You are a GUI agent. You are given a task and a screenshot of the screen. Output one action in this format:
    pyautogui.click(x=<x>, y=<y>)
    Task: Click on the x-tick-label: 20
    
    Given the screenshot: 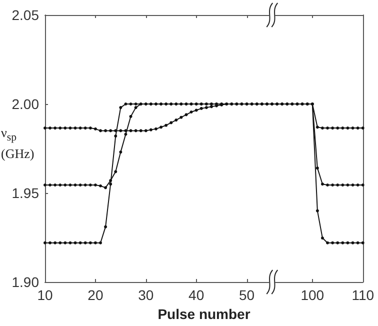 What is the action you would take?
    pyautogui.click(x=96, y=295)
    